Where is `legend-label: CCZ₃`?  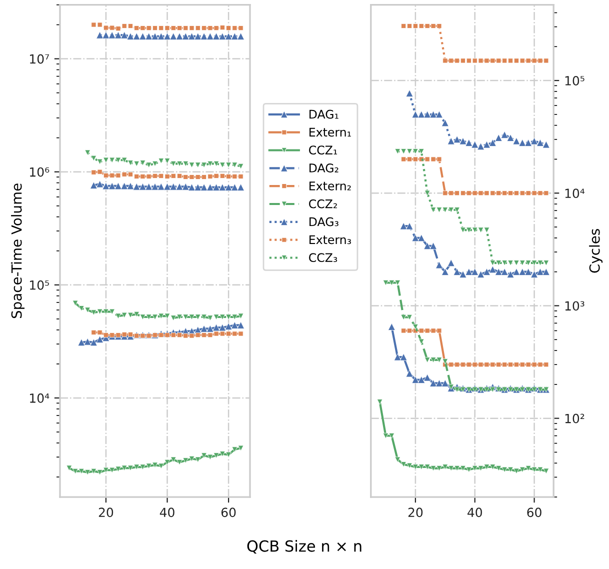 legend-label: CCZ₃ is located at coordinates (323, 257).